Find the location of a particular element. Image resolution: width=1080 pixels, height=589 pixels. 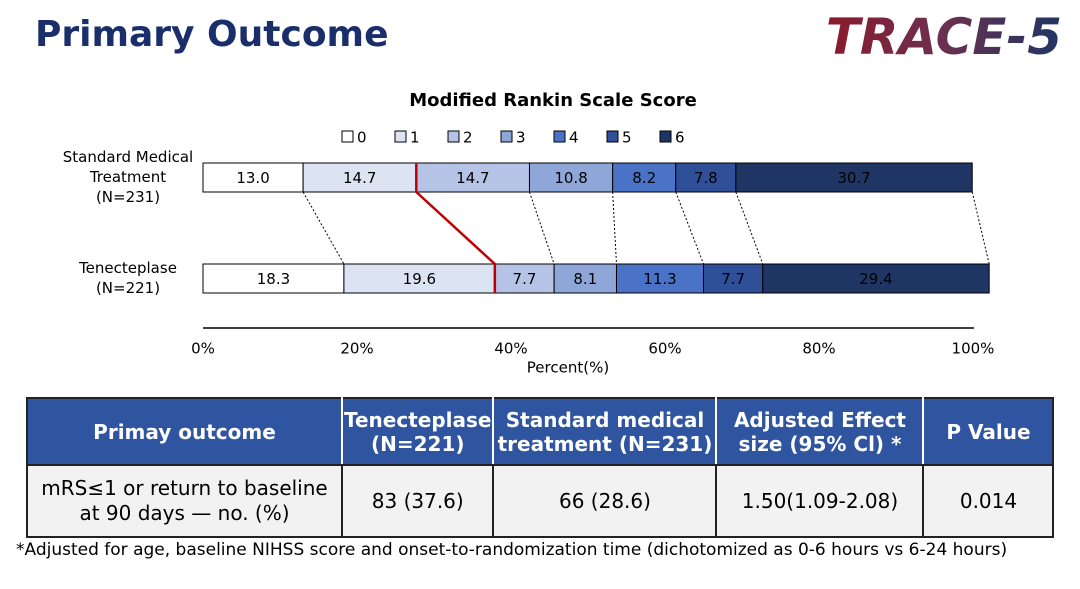

value-label: 7.8 is located at coordinates (706, 178).